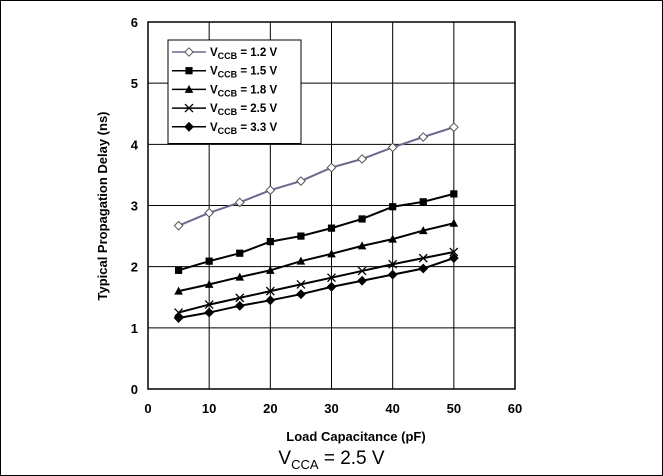  What do you see at coordinates (134, 389) in the screenshot?
I see `y-tick-label: 0` at bounding box center [134, 389].